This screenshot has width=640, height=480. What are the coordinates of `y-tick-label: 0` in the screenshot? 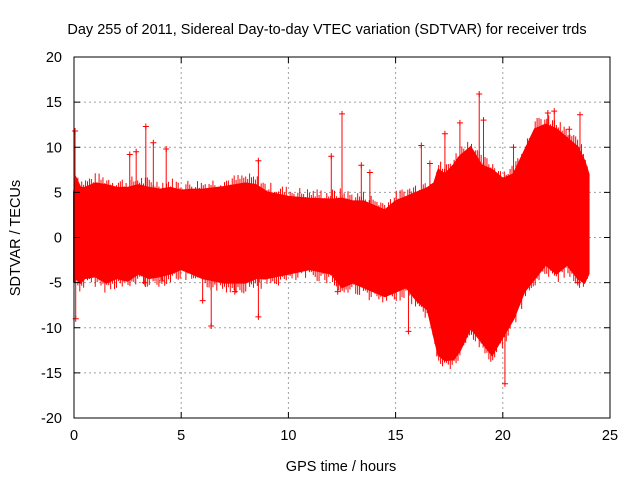 It's located at (58, 239).